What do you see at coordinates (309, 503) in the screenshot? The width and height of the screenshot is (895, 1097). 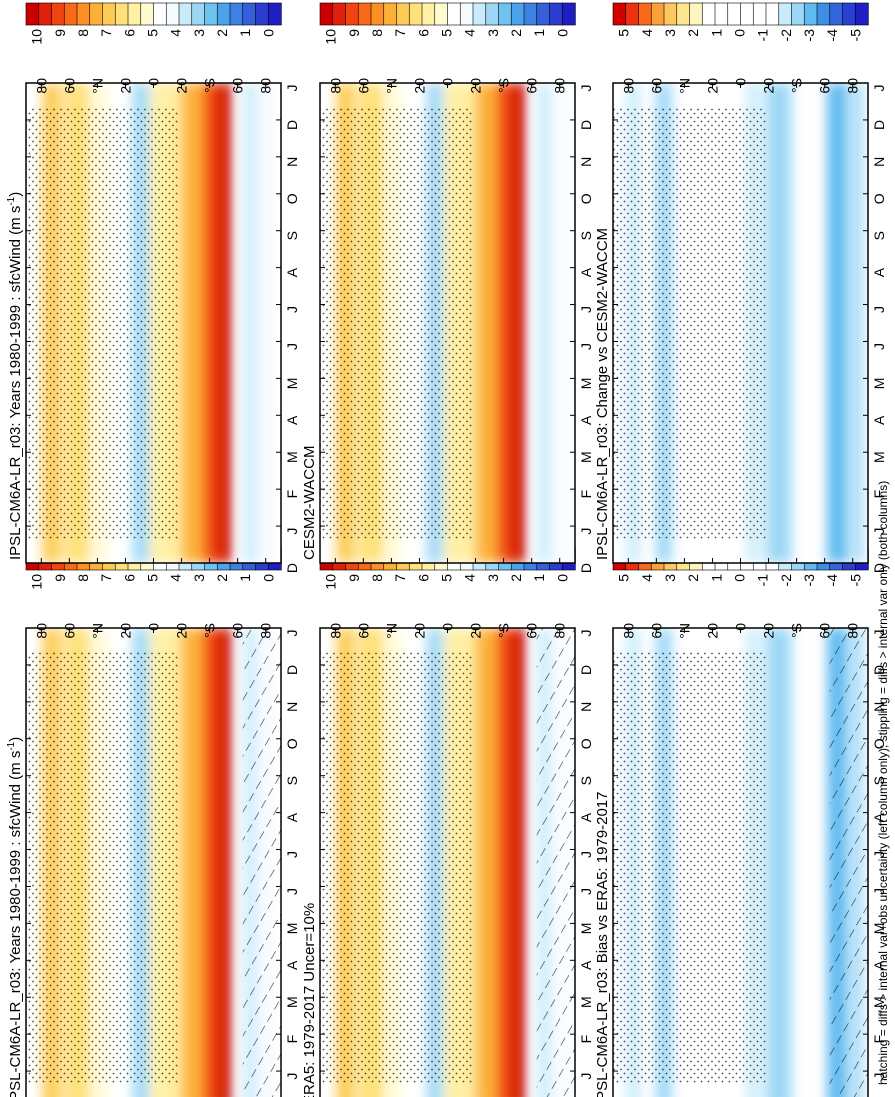 I see `panel-title: CESM2-WACCM` at bounding box center [309, 503].